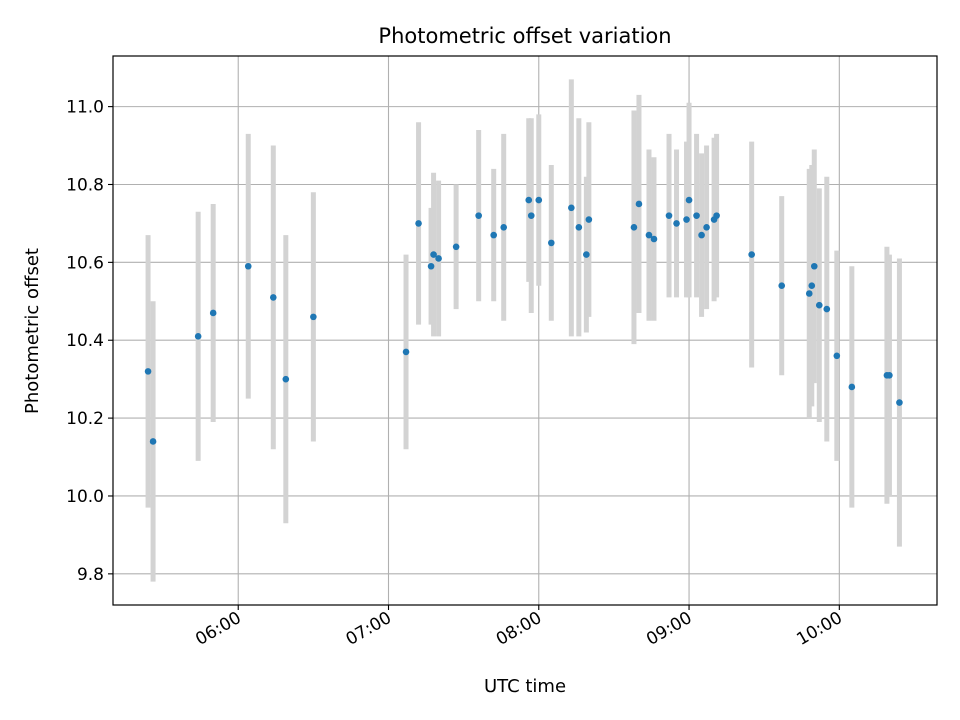 Image resolution: width=960 pixels, height=720 pixels. I want to click on y-tick-label: 10.0, so click(85, 497).